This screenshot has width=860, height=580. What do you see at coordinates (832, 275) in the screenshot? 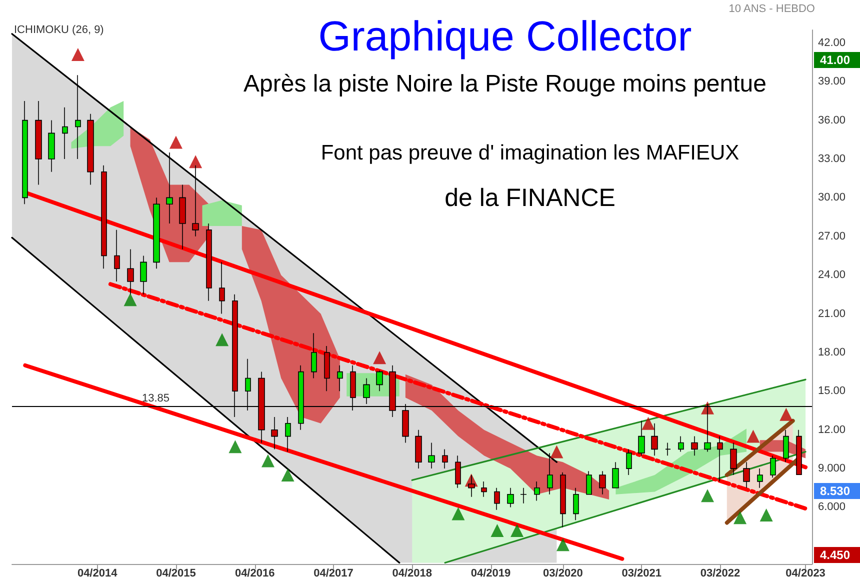
I see `y-tick-label: 24.00` at bounding box center [832, 275].